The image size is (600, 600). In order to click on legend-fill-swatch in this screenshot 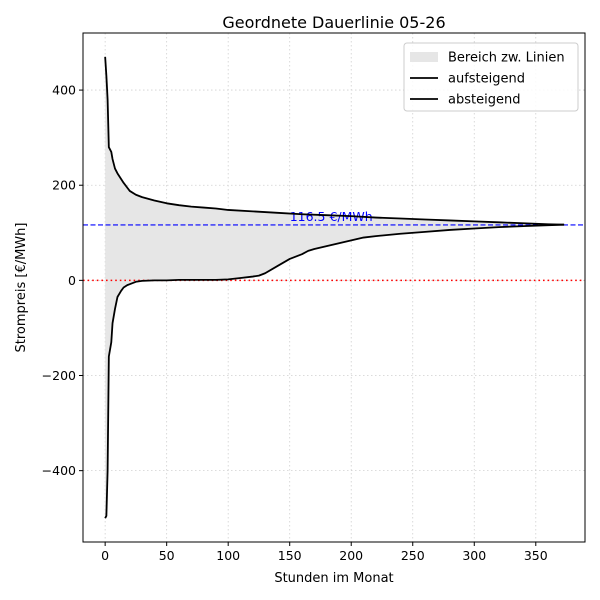, I will do `click(424, 57)`.